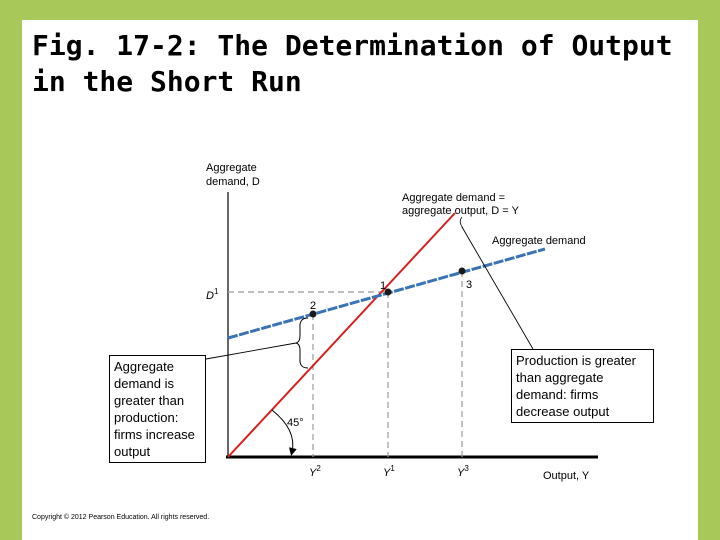 This screenshot has height=540, width=720. What do you see at coordinates (251, 351) in the screenshot?
I see `left-callout-pointer` at bounding box center [251, 351].